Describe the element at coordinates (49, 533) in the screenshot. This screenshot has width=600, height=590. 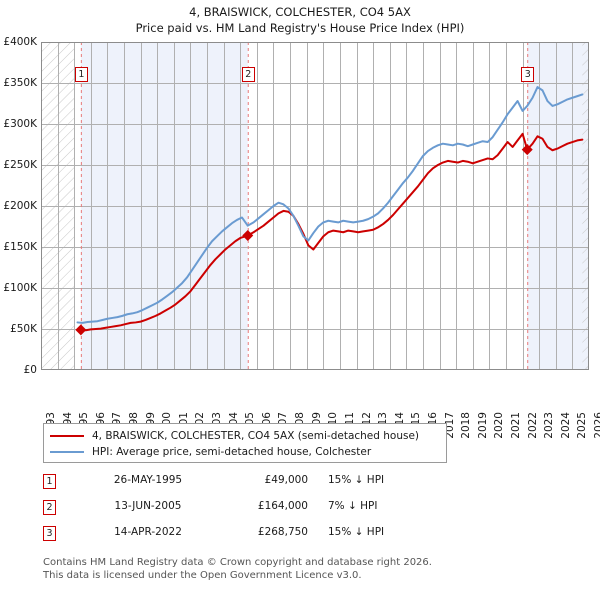
I see `transaction-index-badge: 3` at that location.